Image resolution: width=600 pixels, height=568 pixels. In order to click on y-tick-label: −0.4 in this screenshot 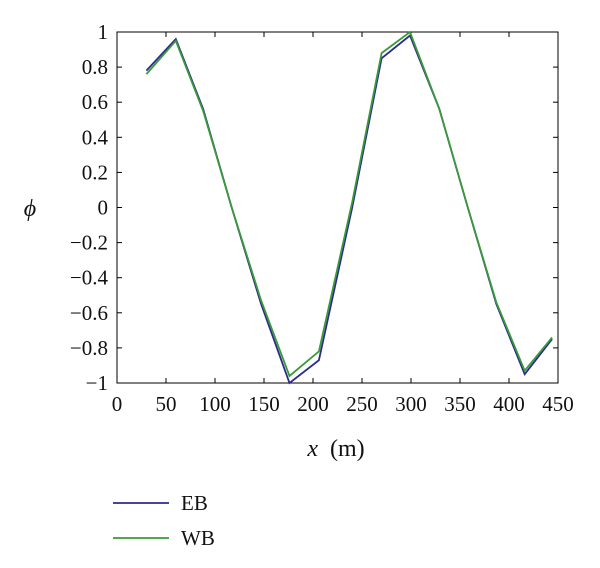, I will do `click(89, 278)`.